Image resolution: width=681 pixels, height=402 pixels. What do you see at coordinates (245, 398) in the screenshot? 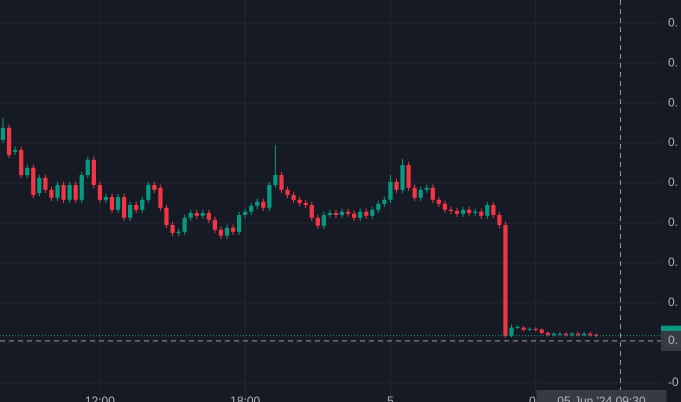
I see `x-tick-label: 18:00` at bounding box center [245, 398].